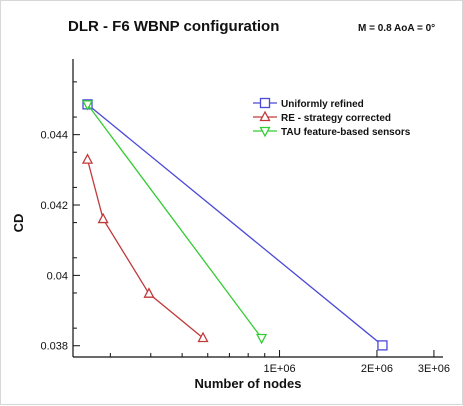 Image resolution: width=463 pixels, height=406 pixels. I want to click on legend-item: TAU feature-based sensors, so click(332, 132).